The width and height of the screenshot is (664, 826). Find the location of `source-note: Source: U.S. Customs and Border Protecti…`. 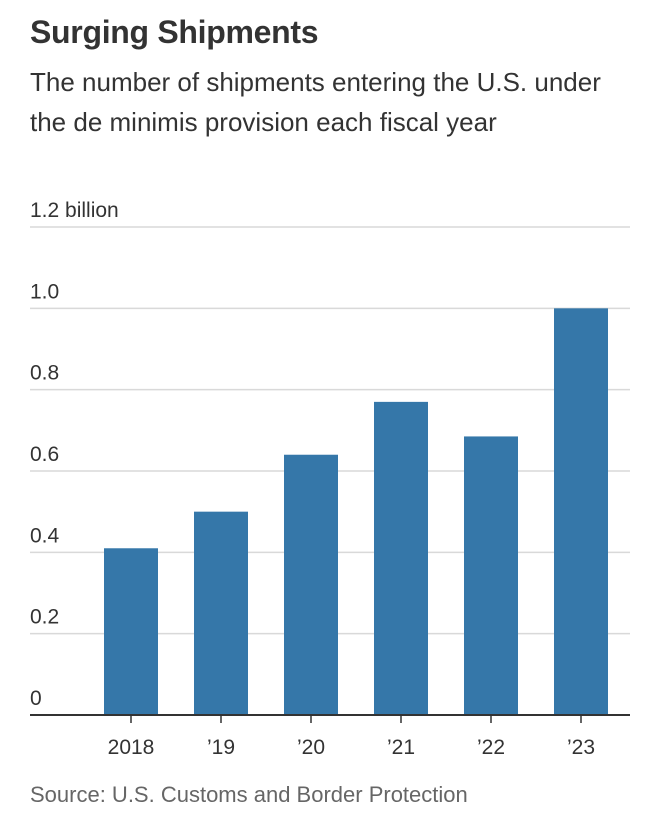

source-note: Source: U.S. Customs and Border Protecti… is located at coordinates (249, 794).